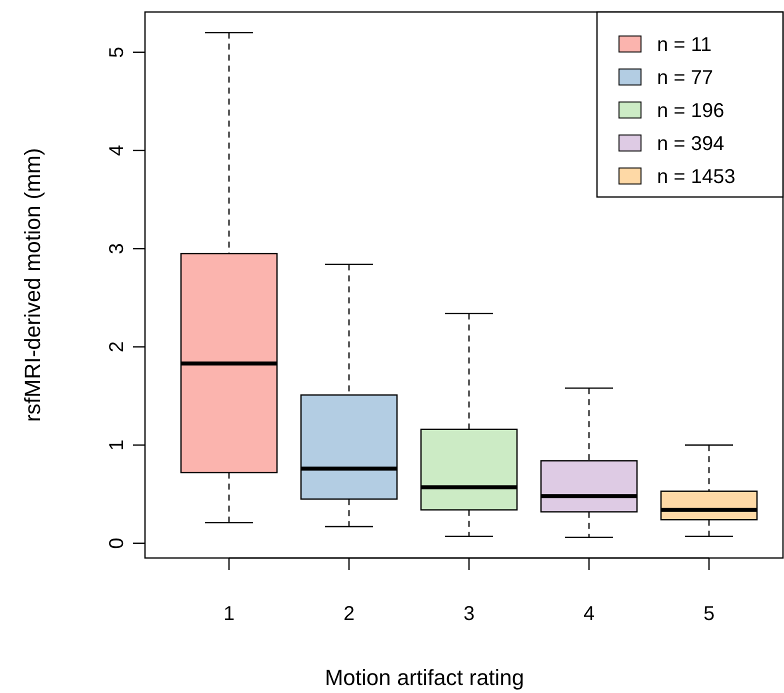 The height and width of the screenshot is (693, 784). I want to click on y-tick-label: 3, so click(117, 248).